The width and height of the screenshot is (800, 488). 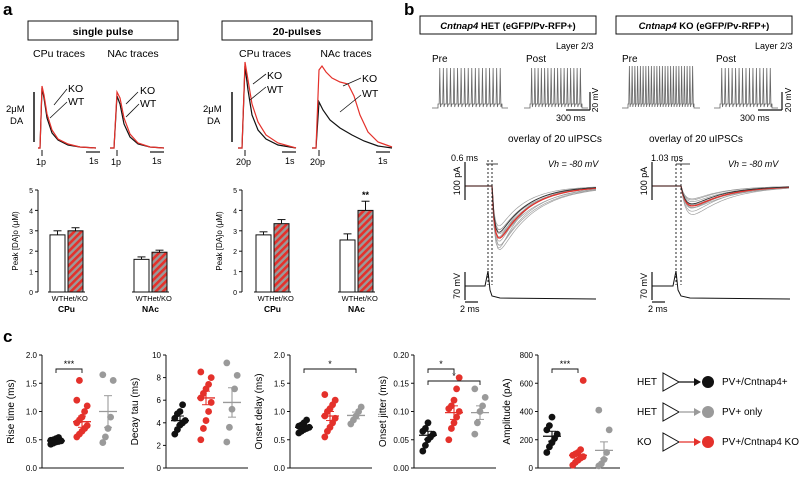 What do you see at coordinates (243, 162) in the screenshot?
I see `twenty-stim-label: 20p` at bounding box center [243, 162].